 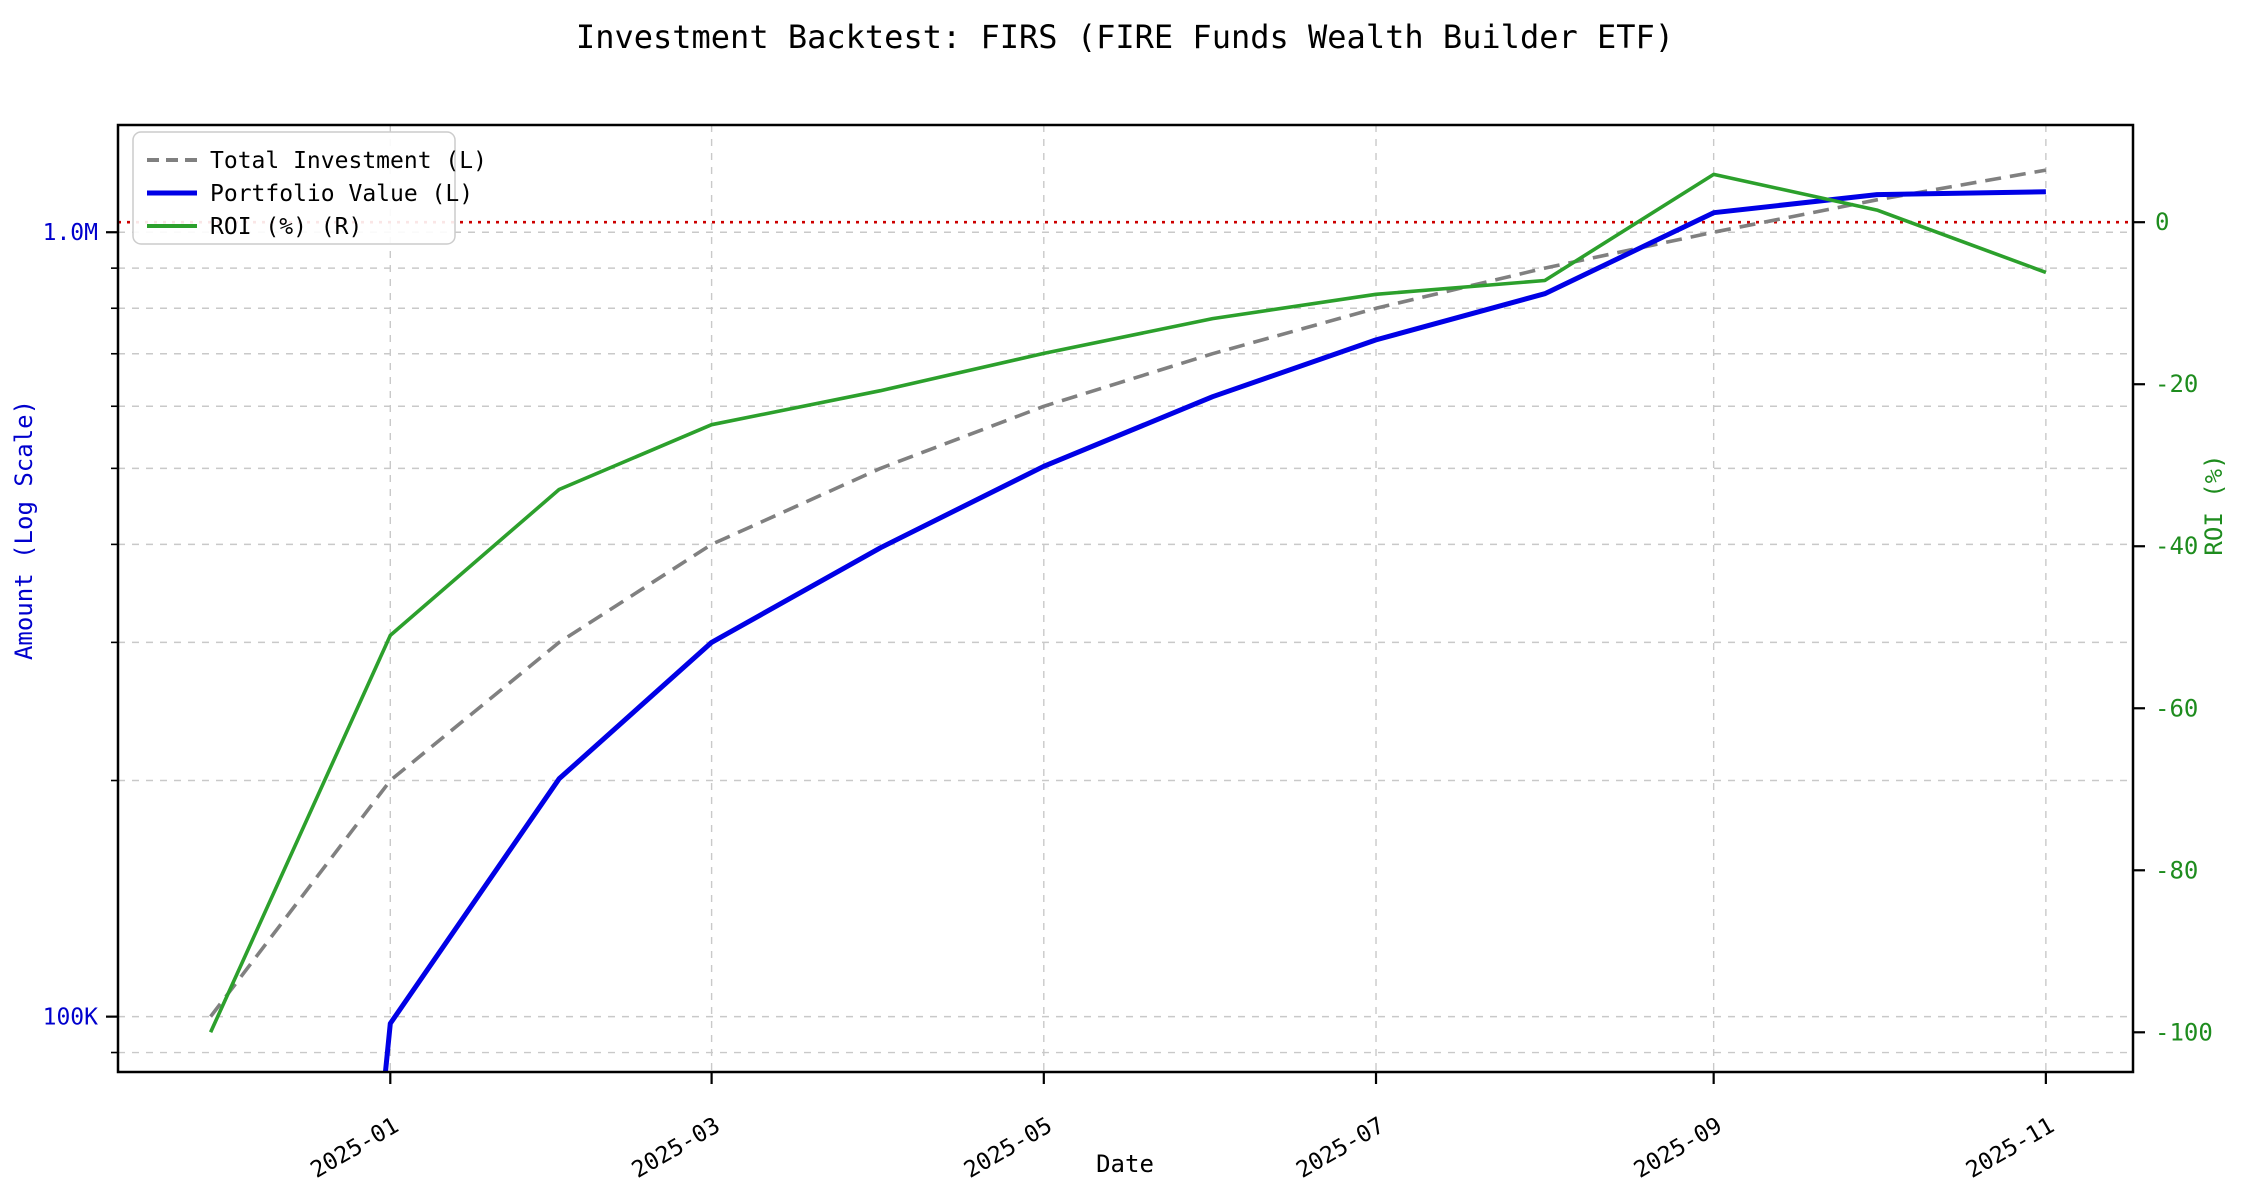 I want to click on right-tick-label: -100, so click(x=2184, y=1032).